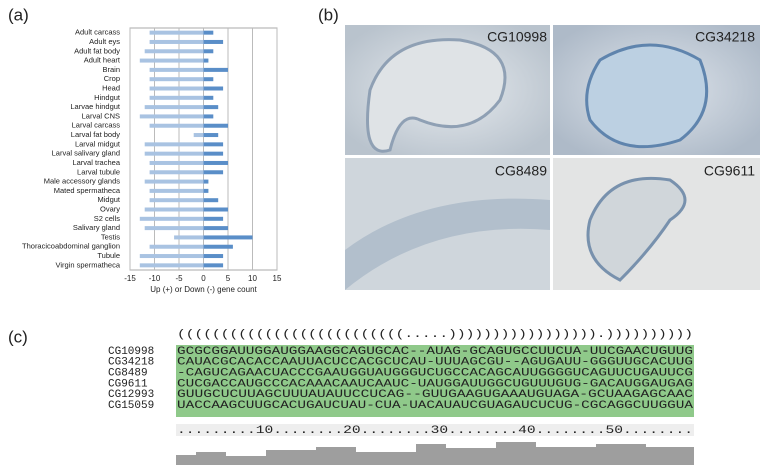 The height and width of the screenshot is (470, 760). Describe the element at coordinates (88, 264) in the screenshot. I see `y-tick-label: Virgin spermatheca` at that location.